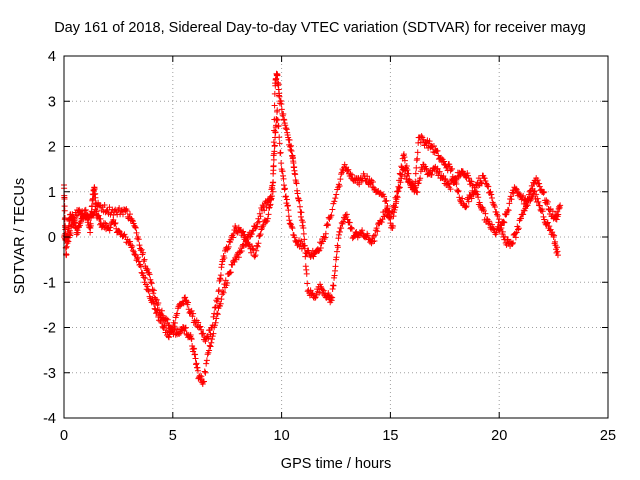  What do you see at coordinates (52, 148) in the screenshot?
I see `y-tick-label: 2` at bounding box center [52, 148].